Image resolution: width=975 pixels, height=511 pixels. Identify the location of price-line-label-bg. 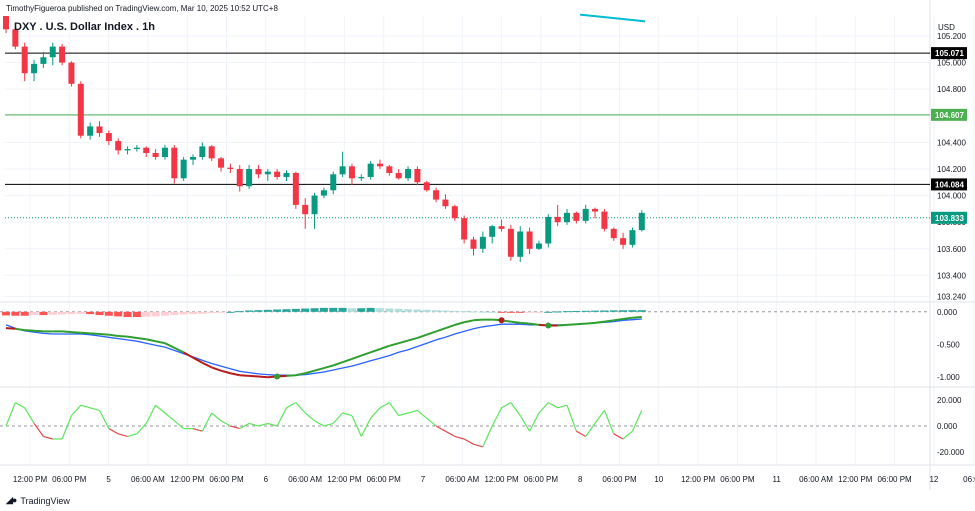
(949, 53).